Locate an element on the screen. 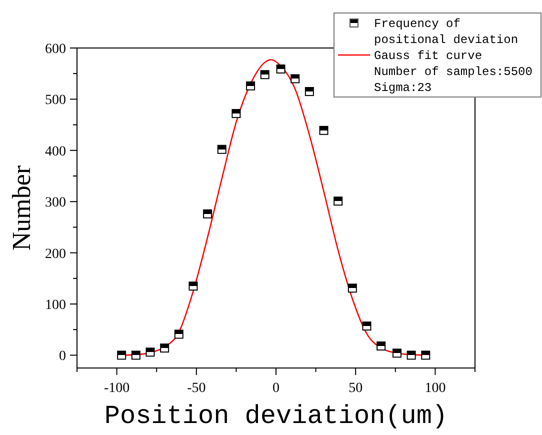  y-tick-label: 0 is located at coordinates (62, 356).